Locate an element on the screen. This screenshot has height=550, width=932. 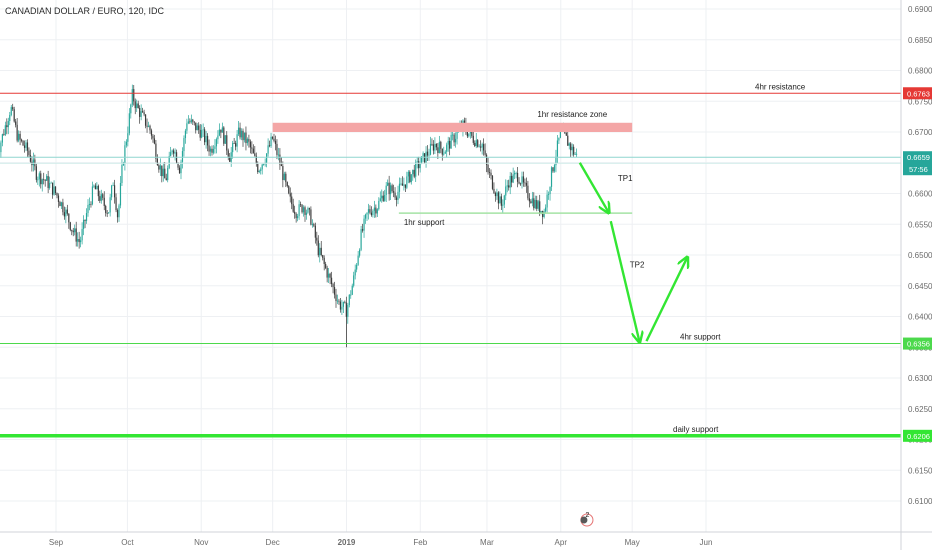
level-label: daily support is located at coordinates (696, 429).